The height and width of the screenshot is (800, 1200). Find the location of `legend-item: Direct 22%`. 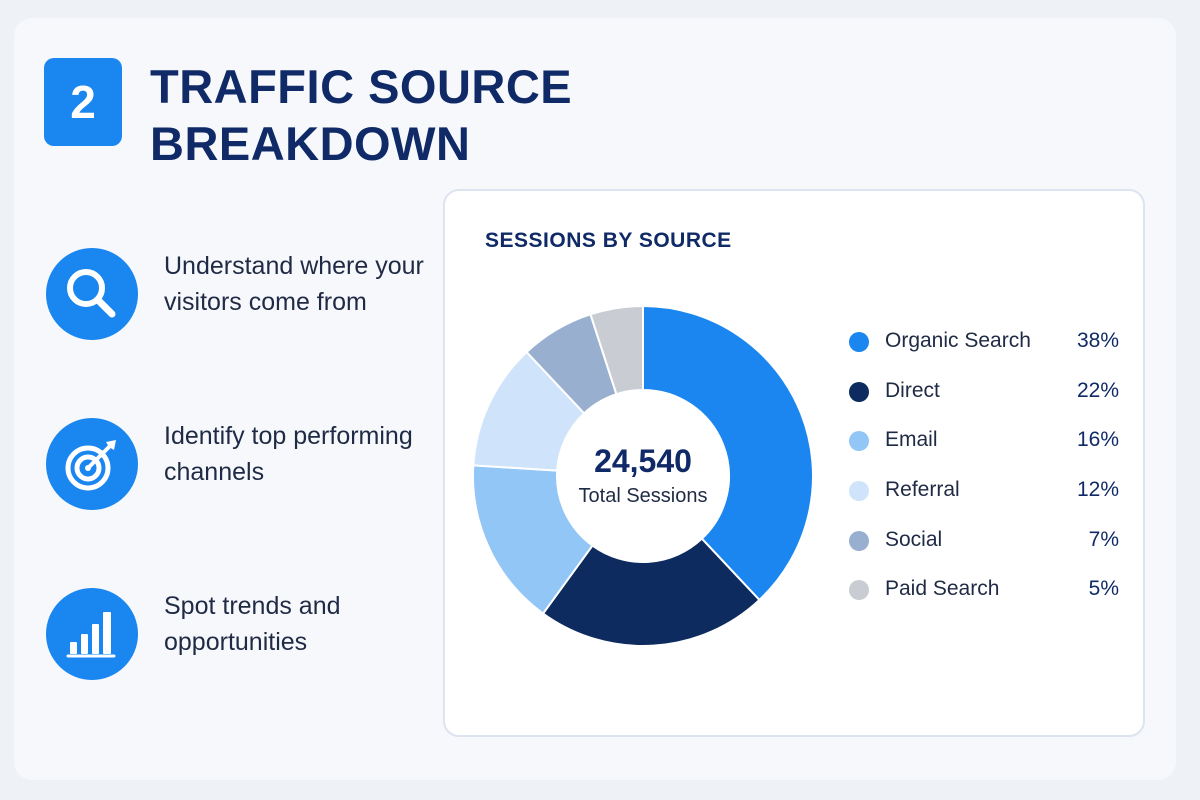

legend-item: Direct 22% is located at coordinates (983, 400).